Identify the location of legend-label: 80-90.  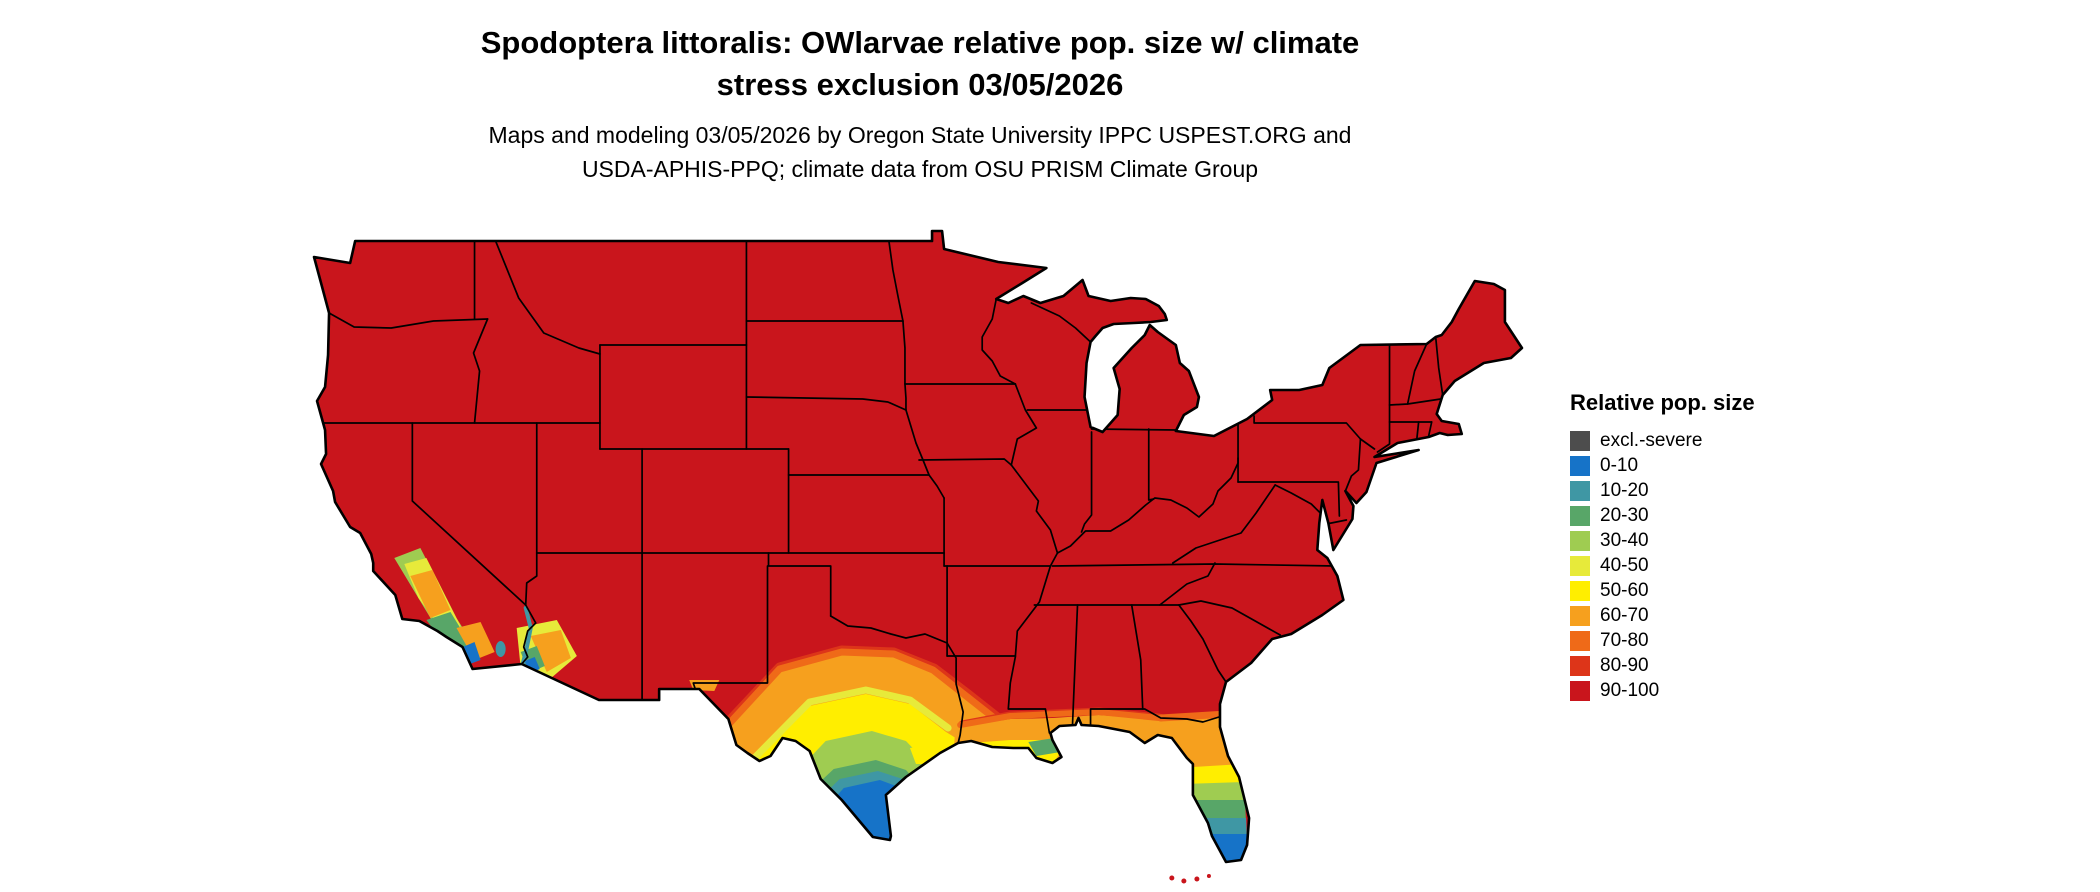
(1624, 665).